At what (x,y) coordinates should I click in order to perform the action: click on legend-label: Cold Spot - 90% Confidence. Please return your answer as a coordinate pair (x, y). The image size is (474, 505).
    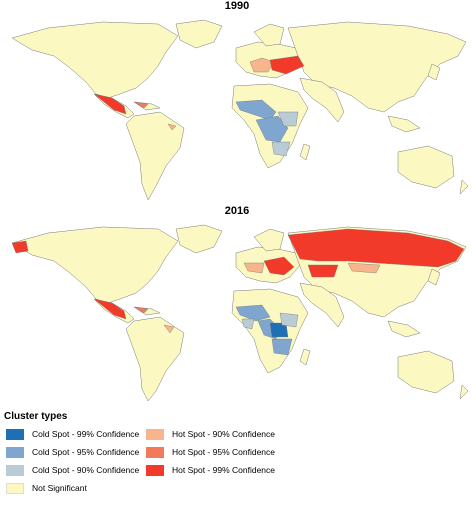
    Looking at the image, I should click on (86, 470).